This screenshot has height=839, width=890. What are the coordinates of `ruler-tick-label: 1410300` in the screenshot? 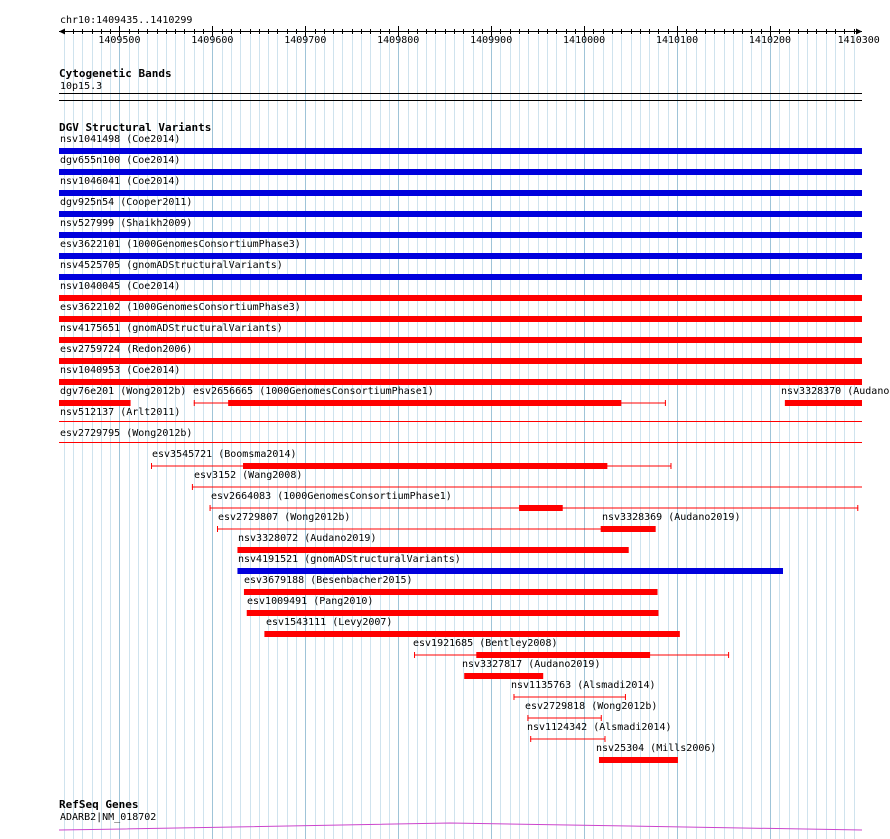 It's located at (858, 40).